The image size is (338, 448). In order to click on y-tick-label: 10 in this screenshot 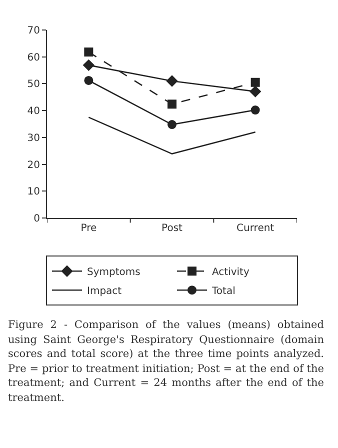, I will do `click(33, 192)`.